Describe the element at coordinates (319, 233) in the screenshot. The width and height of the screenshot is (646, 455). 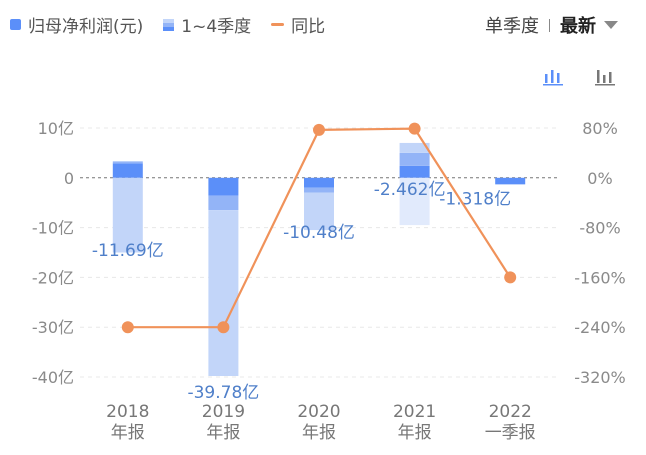
I see `bar-value-label: -10.48亿` at that location.